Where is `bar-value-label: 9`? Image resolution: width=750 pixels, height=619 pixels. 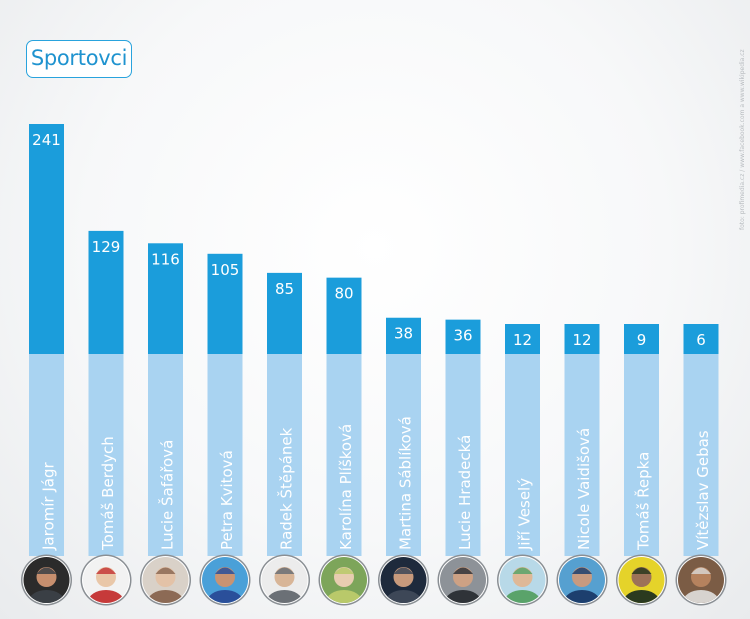 bar-value-label: 9 is located at coordinates (642, 340).